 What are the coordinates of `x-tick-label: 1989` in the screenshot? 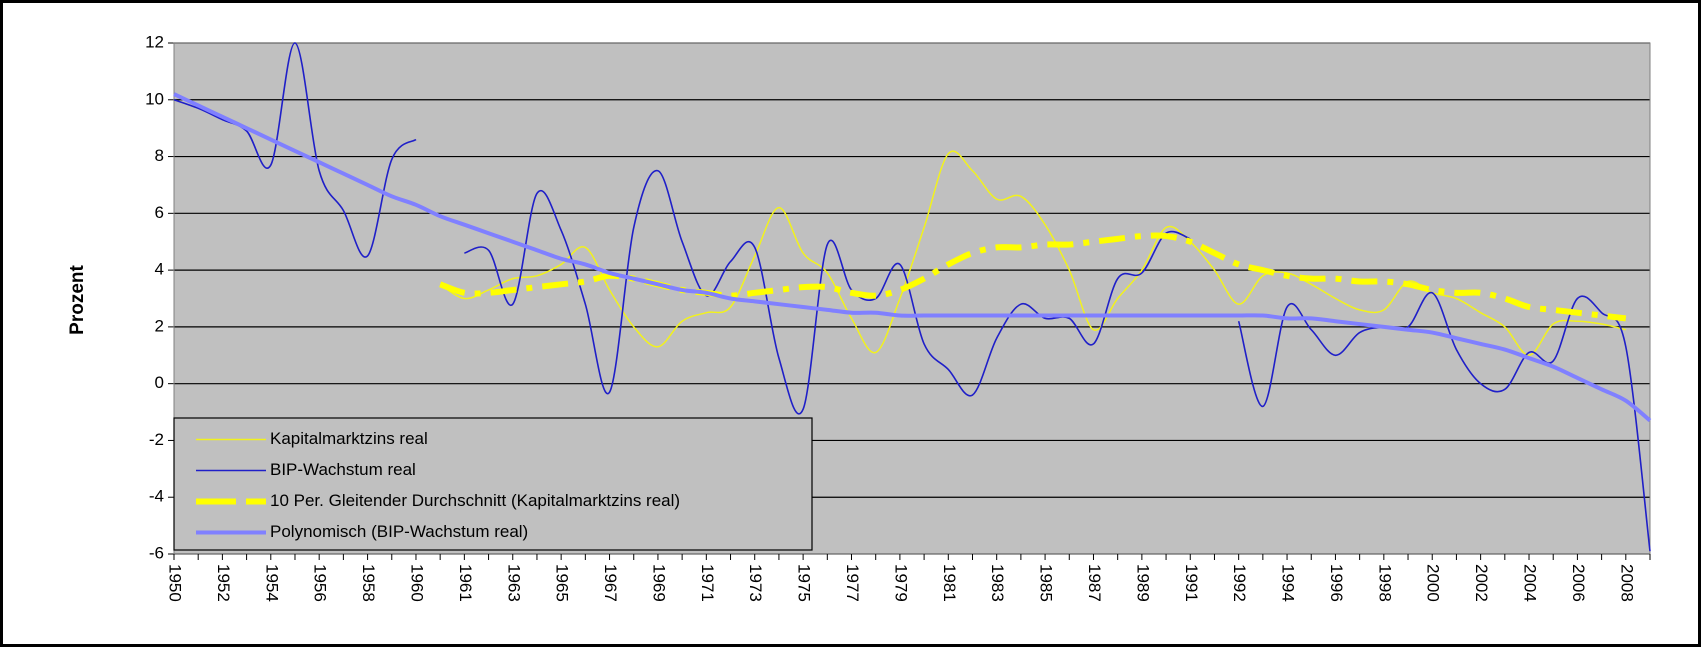 It's located at (1142, 583).